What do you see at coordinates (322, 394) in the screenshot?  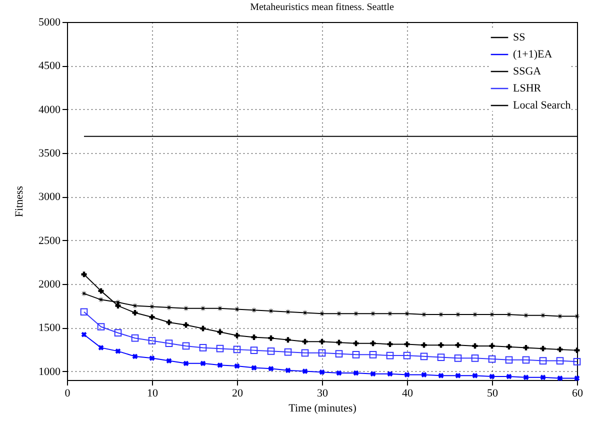 I see `x-tick-label: 30` at bounding box center [322, 394].